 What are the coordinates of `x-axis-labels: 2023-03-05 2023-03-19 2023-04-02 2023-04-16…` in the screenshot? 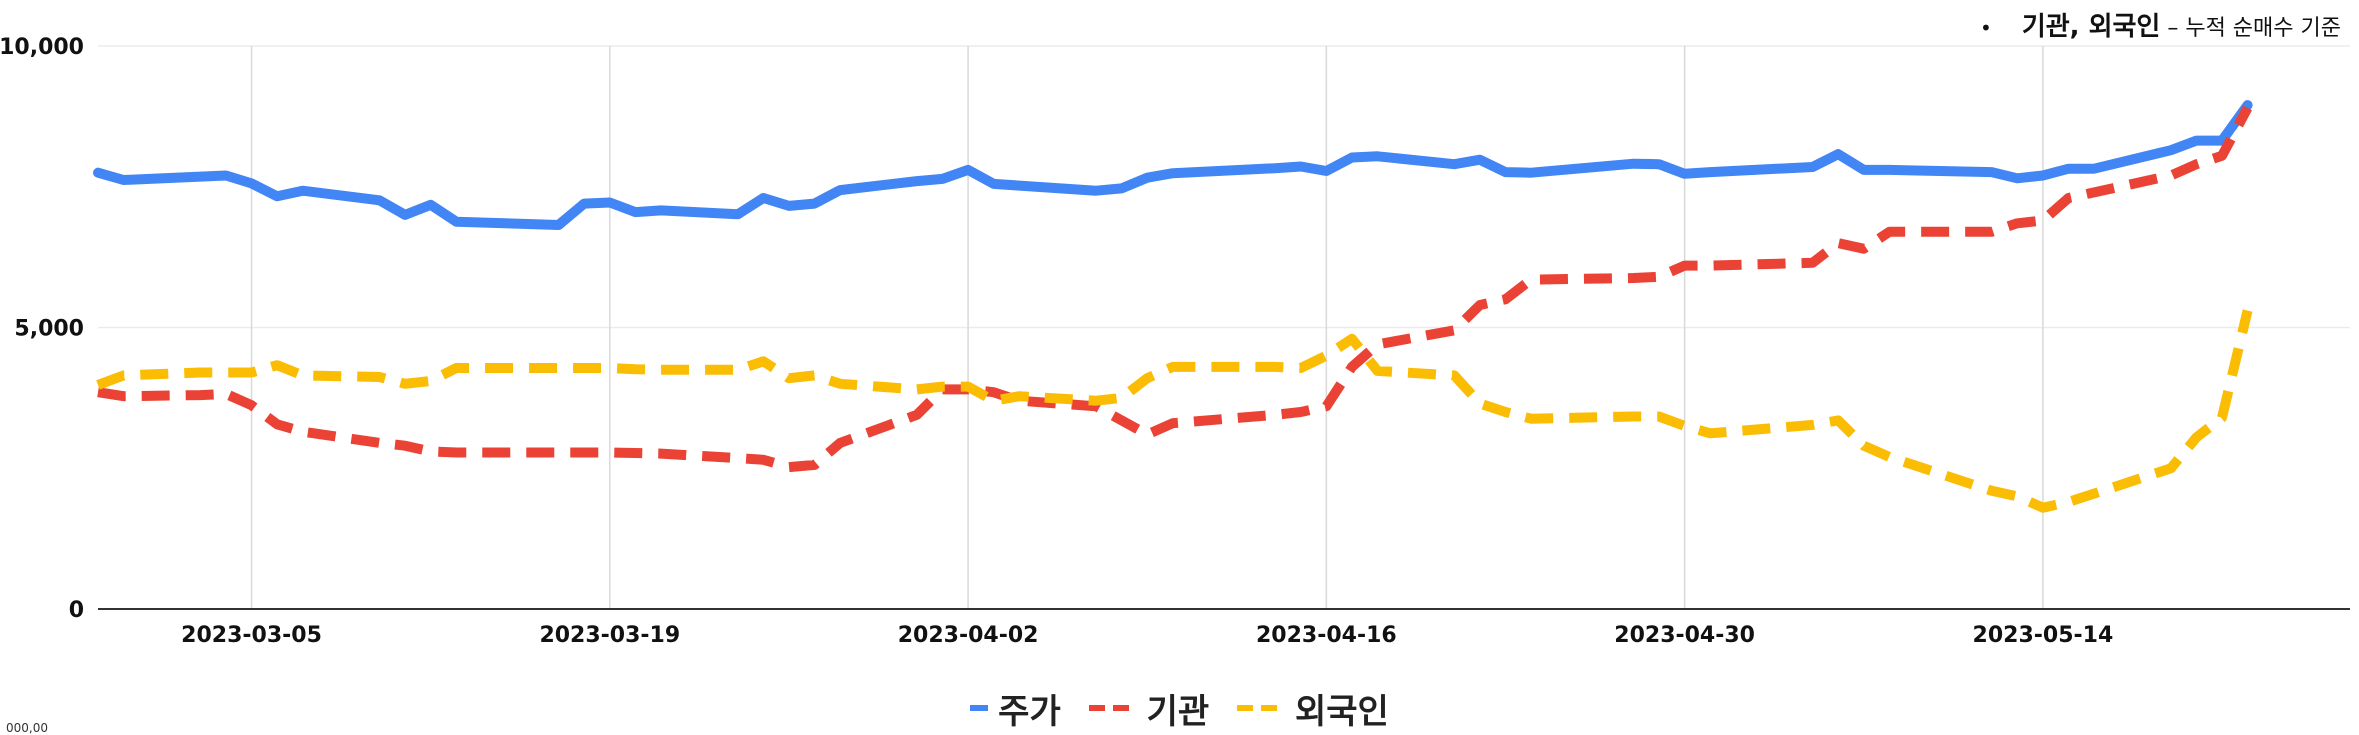 It's located at (1147, 635).